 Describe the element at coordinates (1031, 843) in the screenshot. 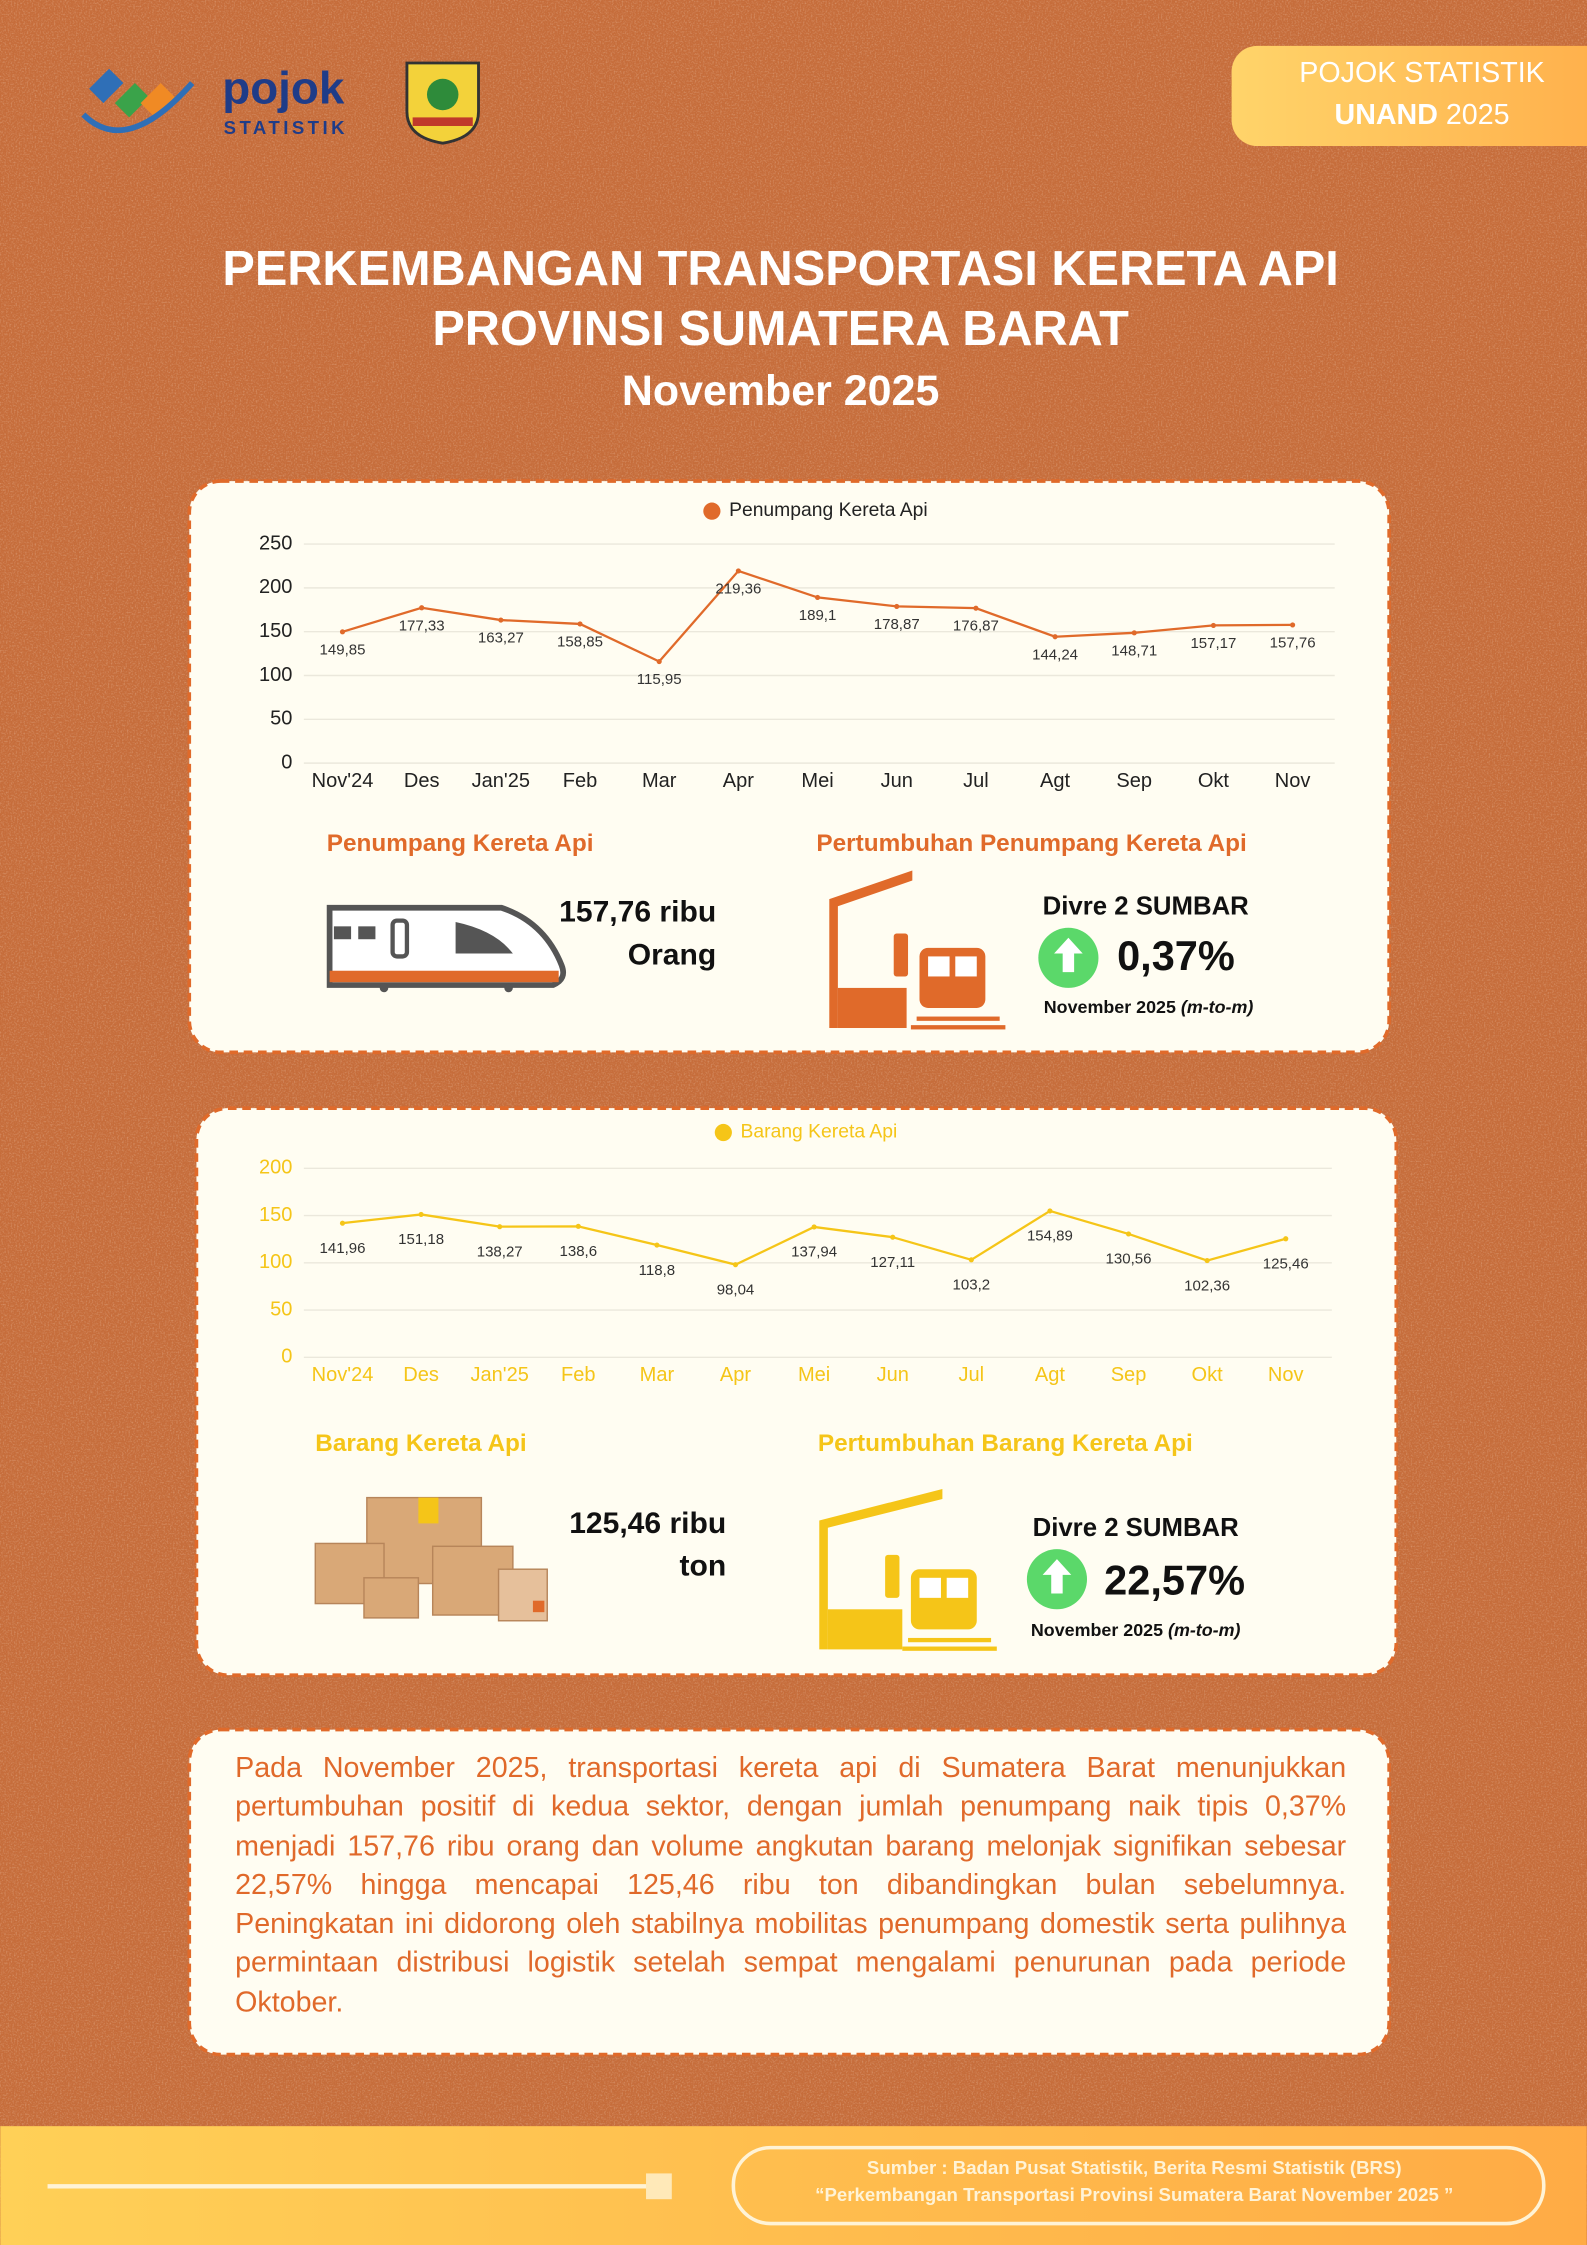

I see `section-heading: Pertumbuhan Penumpang Kereta Api` at that location.